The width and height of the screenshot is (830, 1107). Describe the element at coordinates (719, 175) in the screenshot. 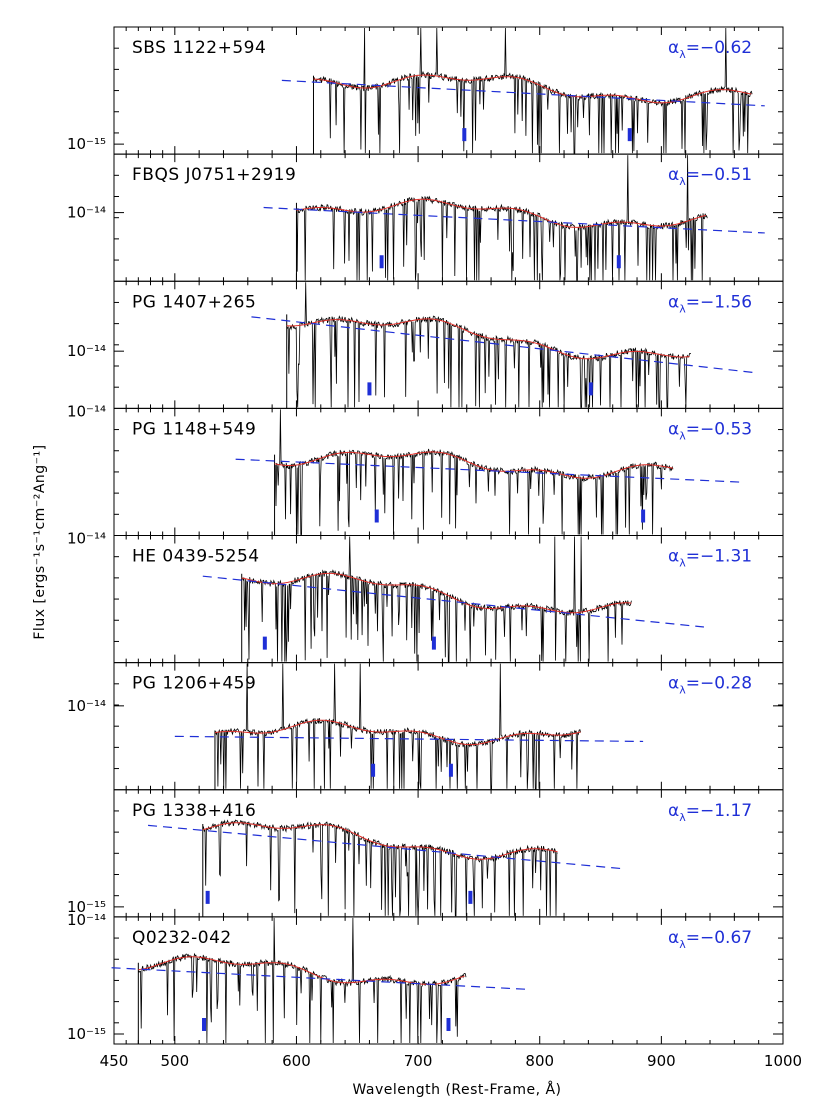

I see `alpha-value: =−0.51` at that location.